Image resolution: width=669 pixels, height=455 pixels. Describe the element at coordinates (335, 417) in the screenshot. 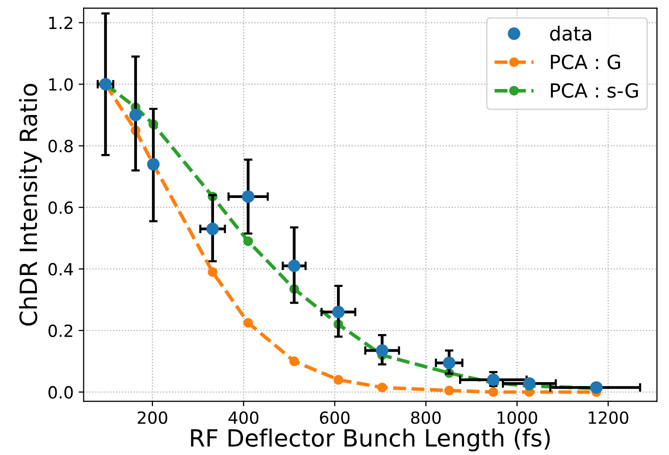

I see `x-tick-label: 600` at that location.